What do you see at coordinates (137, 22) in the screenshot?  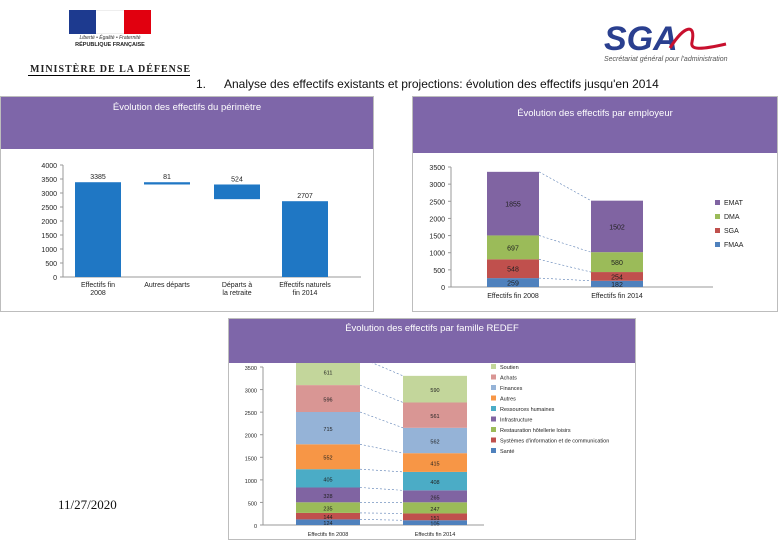 I see `flag-red-band` at bounding box center [137, 22].